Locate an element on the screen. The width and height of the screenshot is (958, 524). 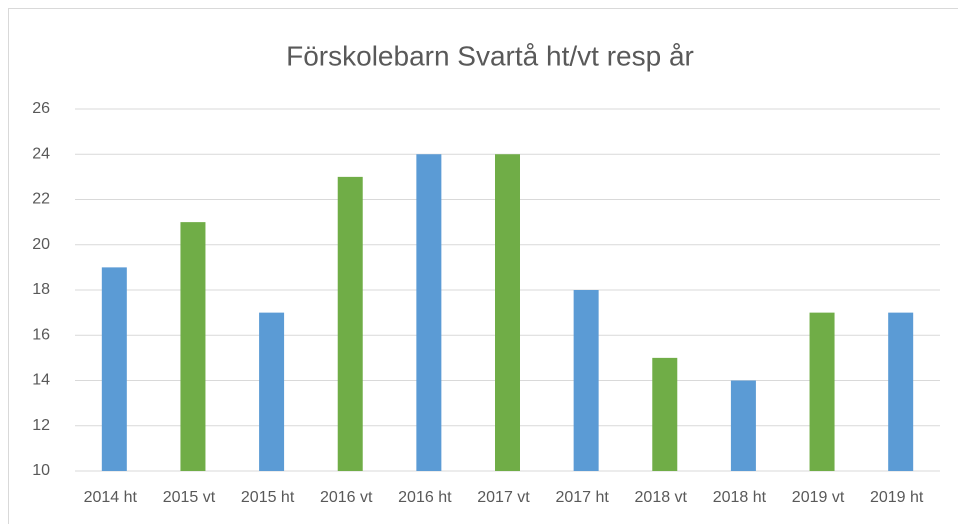
x-tick-label: 2019 vt is located at coordinates (818, 497).